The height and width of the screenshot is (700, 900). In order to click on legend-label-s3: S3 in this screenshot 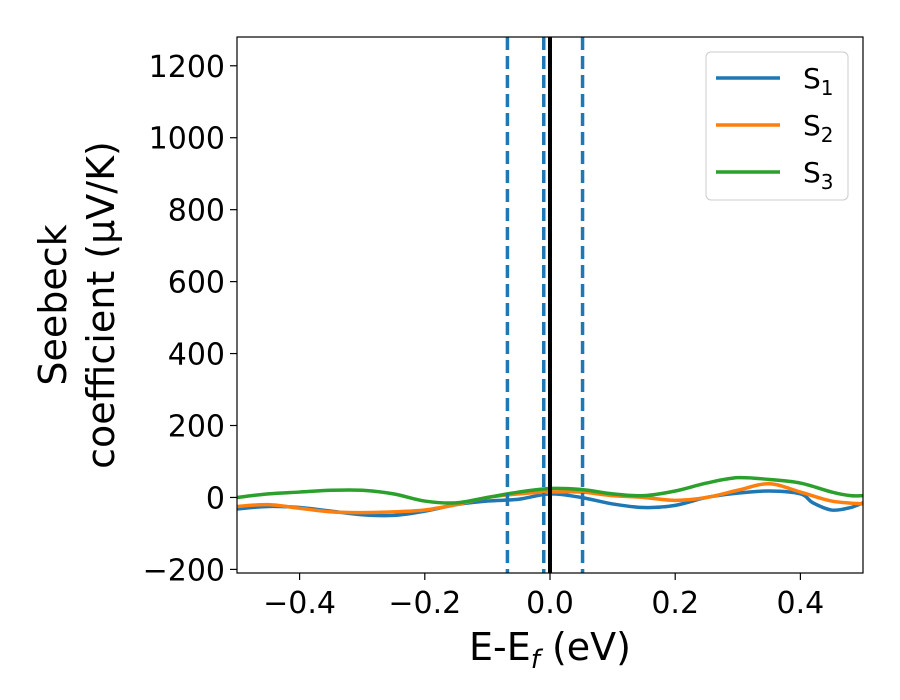, I will do `click(818, 175)`.